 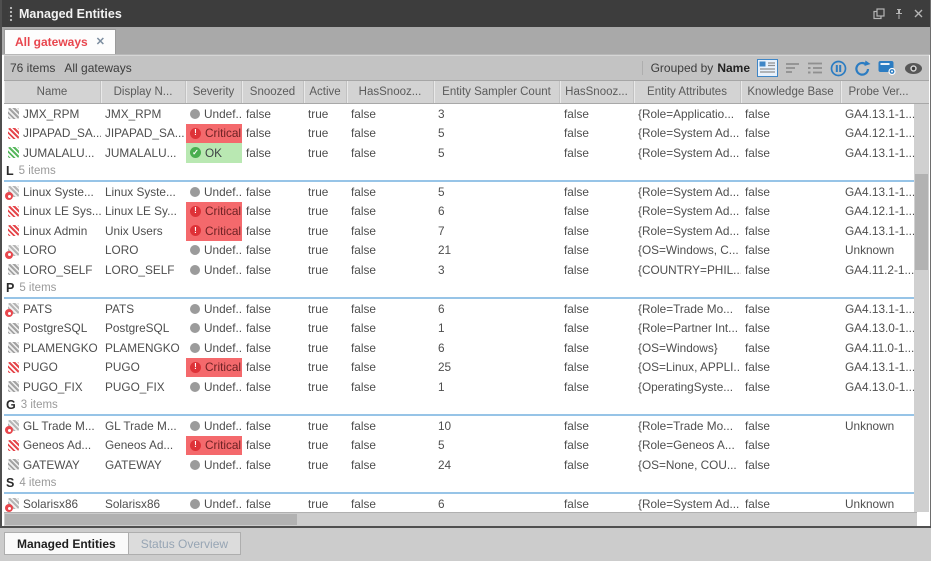 What do you see at coordinates (918, 13) in the screenshot?
I see `close-icon` at bounding box center [918, 13].